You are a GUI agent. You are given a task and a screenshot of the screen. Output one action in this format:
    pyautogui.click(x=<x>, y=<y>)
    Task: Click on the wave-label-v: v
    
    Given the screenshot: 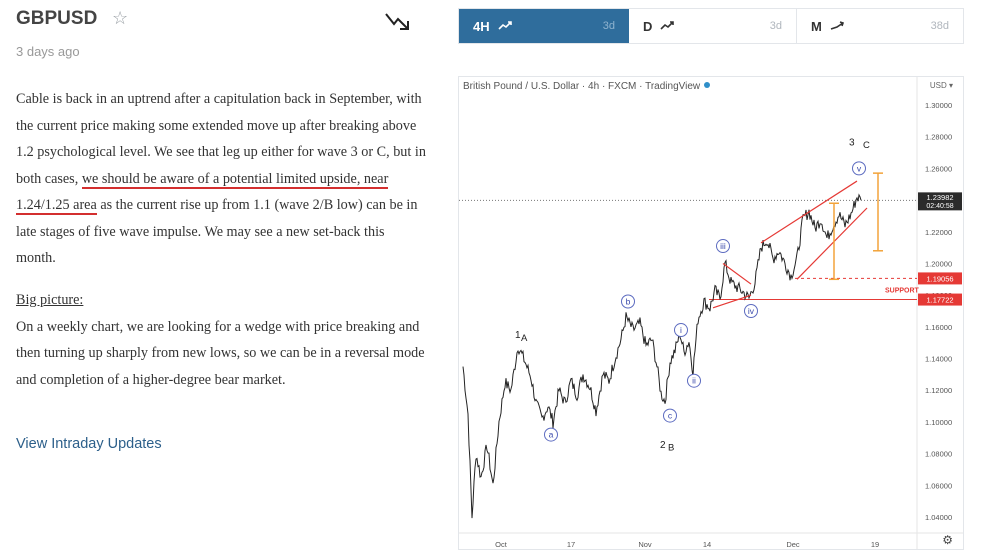 What is the action you would take?
    pyautogui.click(x=859, y=168)
    